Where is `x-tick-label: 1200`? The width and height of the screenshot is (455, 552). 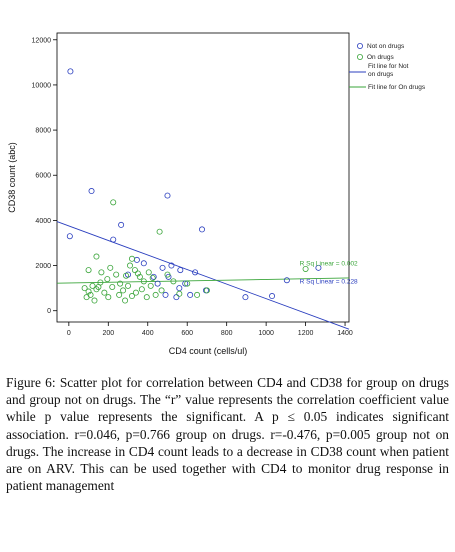 x-tick-label: 1200 is located at coordinates (306, 333).